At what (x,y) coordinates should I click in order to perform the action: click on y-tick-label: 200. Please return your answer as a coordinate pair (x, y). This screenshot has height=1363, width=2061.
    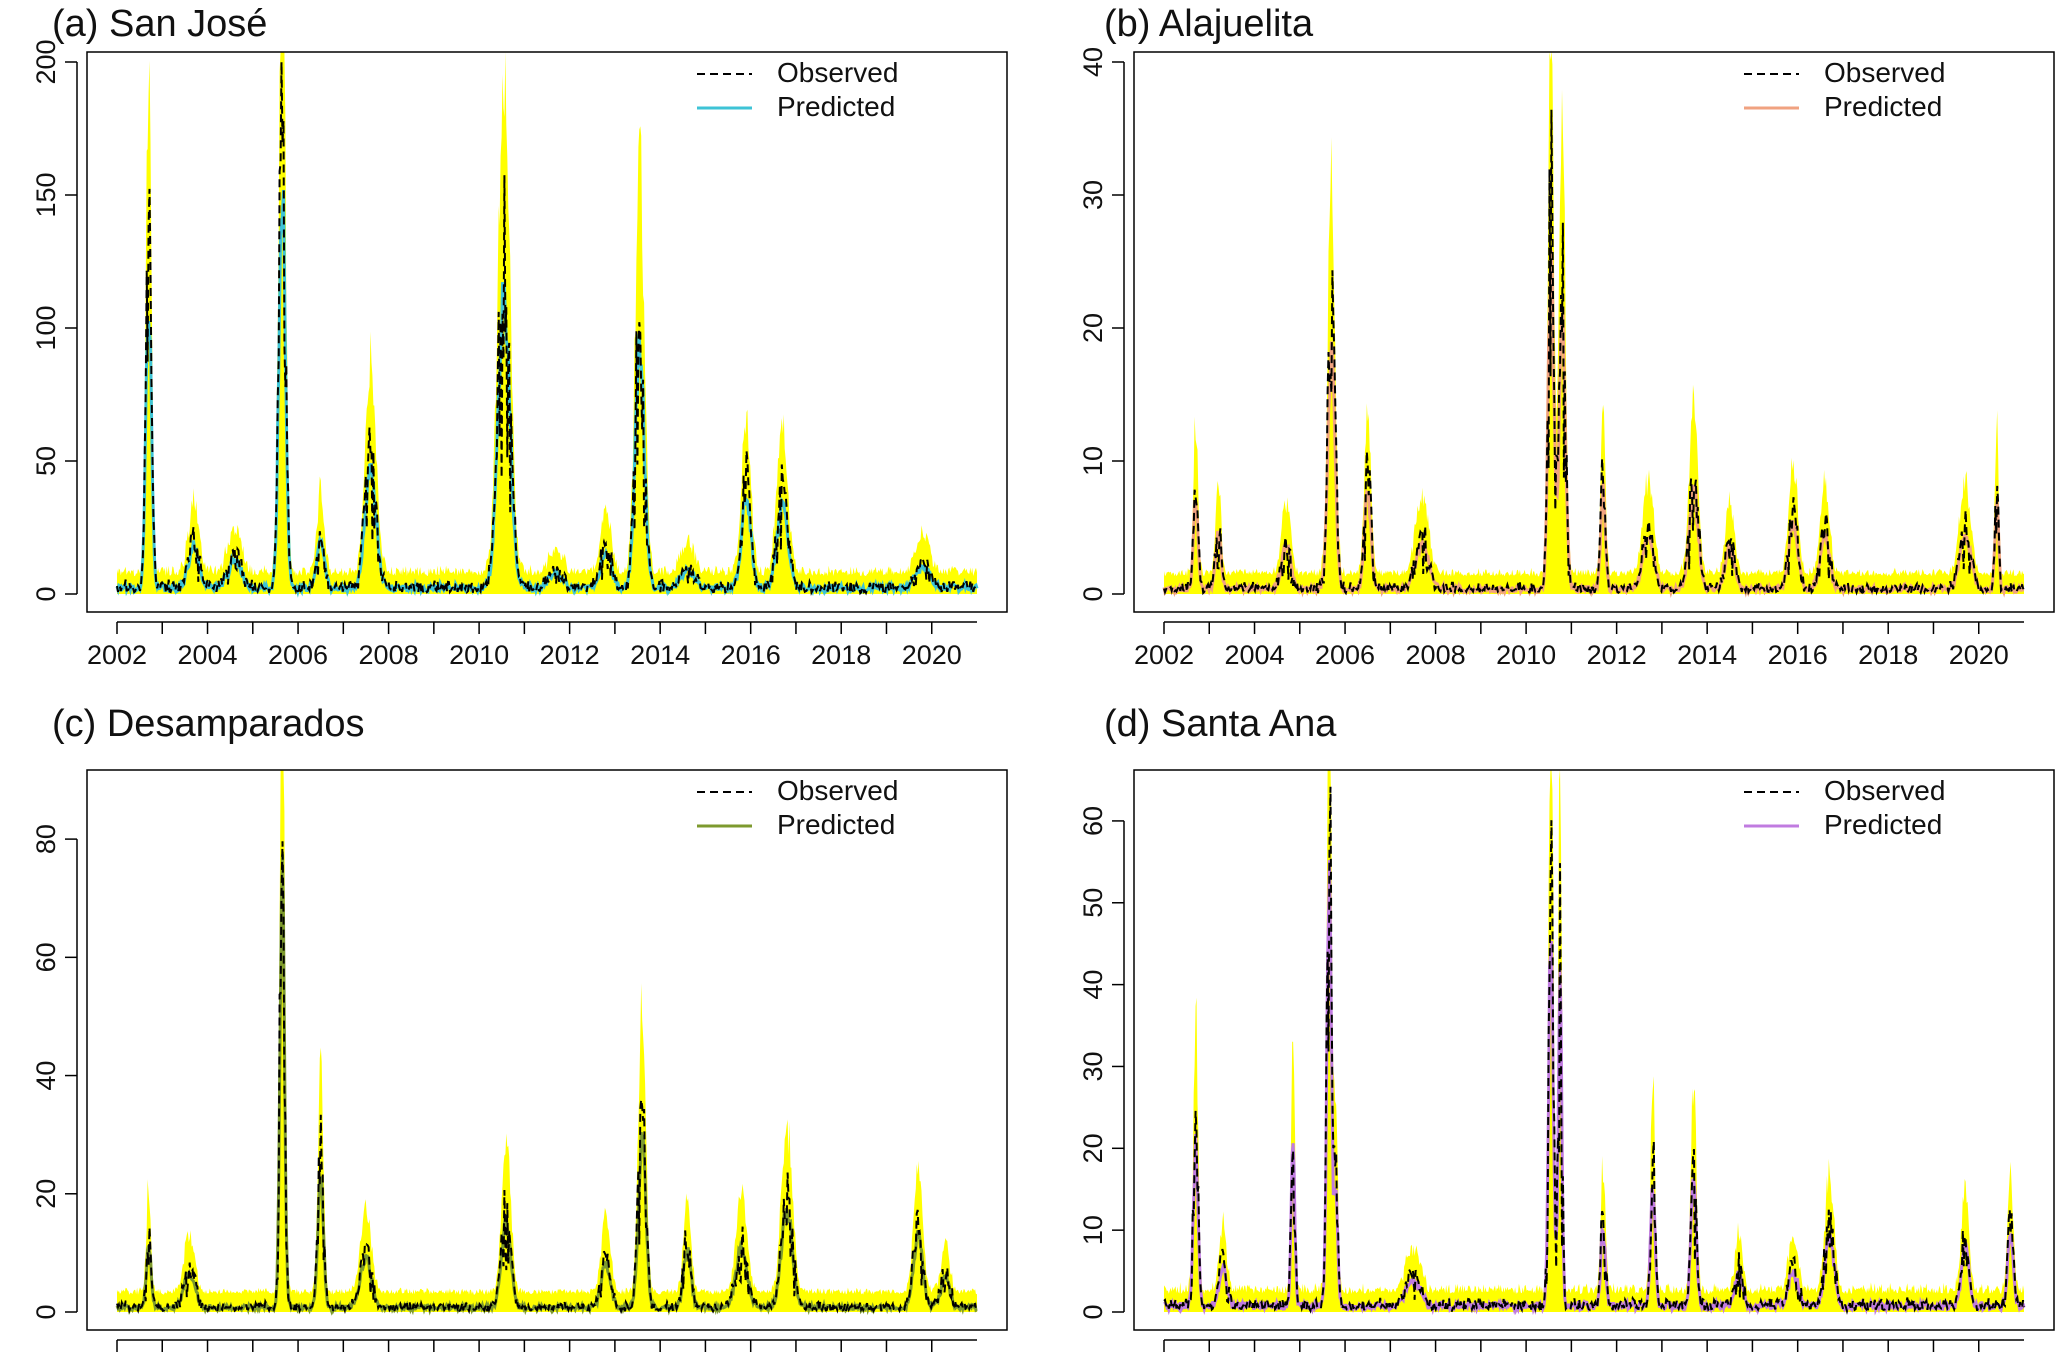
    Looking at the image, I should click on (46, 61).